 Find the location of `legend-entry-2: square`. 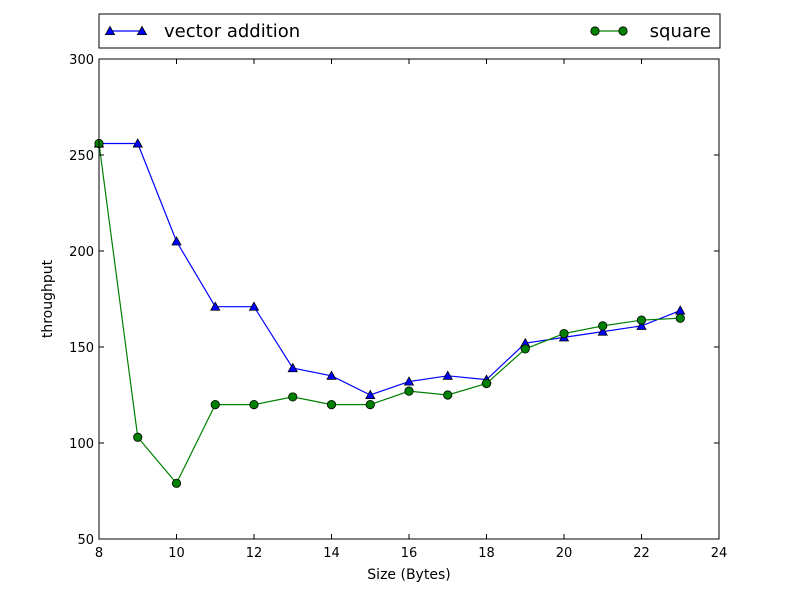

legend-entry-2: square is located at coordinates (650, 31).